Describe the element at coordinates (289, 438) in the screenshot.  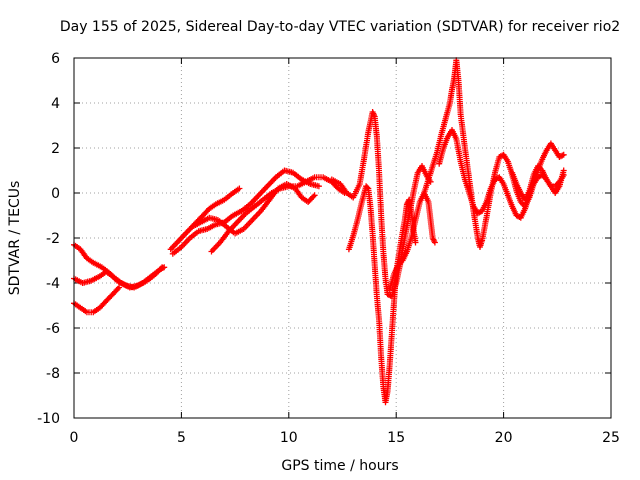
I see `x-tick-label: 10` at that location.